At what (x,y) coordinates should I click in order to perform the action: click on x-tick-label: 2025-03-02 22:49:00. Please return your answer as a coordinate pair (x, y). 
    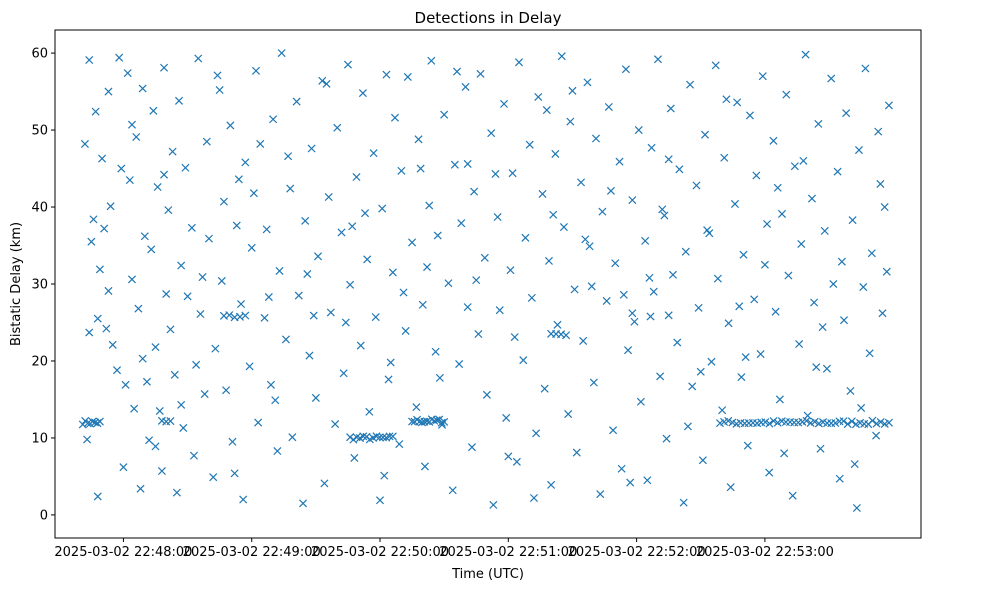
    Looking at the image, I should click on (252, 552).